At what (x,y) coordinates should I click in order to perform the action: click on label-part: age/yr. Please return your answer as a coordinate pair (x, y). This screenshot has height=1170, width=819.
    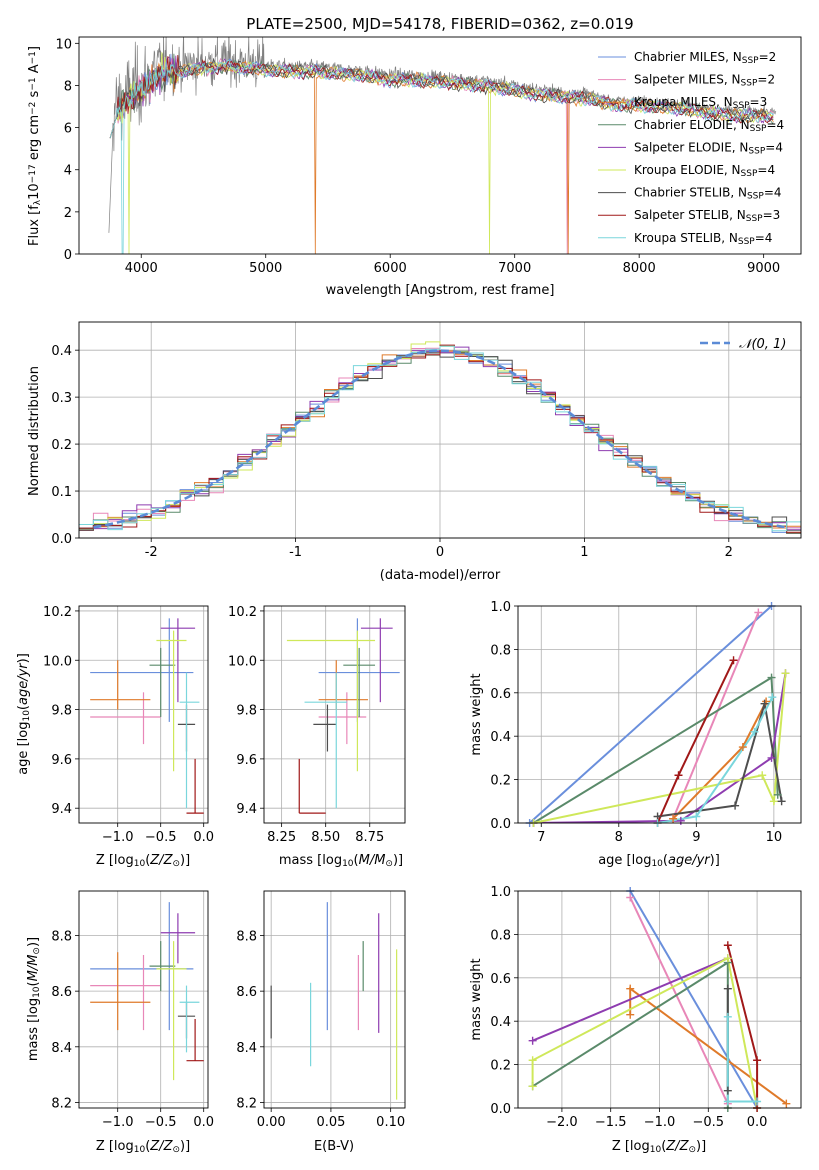
    Looking at the image, I should click on (689, 860).